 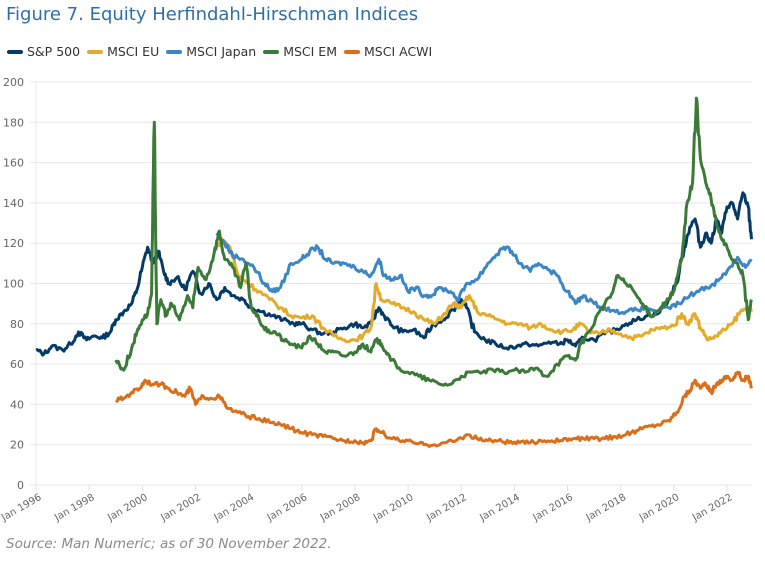 What do you see at coordinates (17, 324) in the screenshot?
I see `y-tick-label: 80` at bounding box center [17, 324].